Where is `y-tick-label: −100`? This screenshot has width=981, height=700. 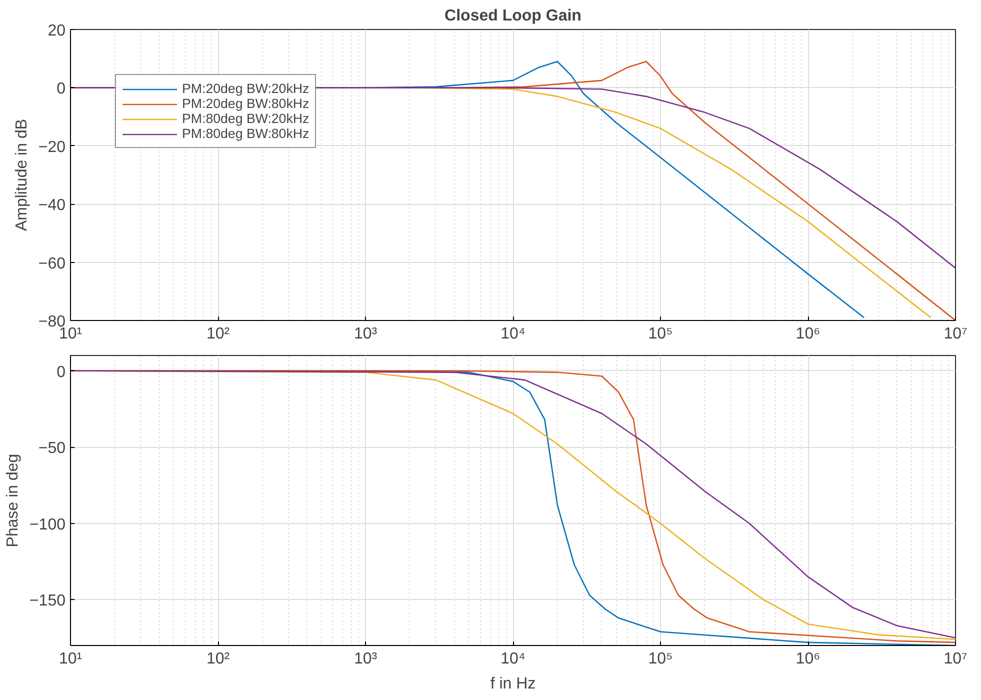 y-tick-label: −100 is located at coordinates (47, 525).